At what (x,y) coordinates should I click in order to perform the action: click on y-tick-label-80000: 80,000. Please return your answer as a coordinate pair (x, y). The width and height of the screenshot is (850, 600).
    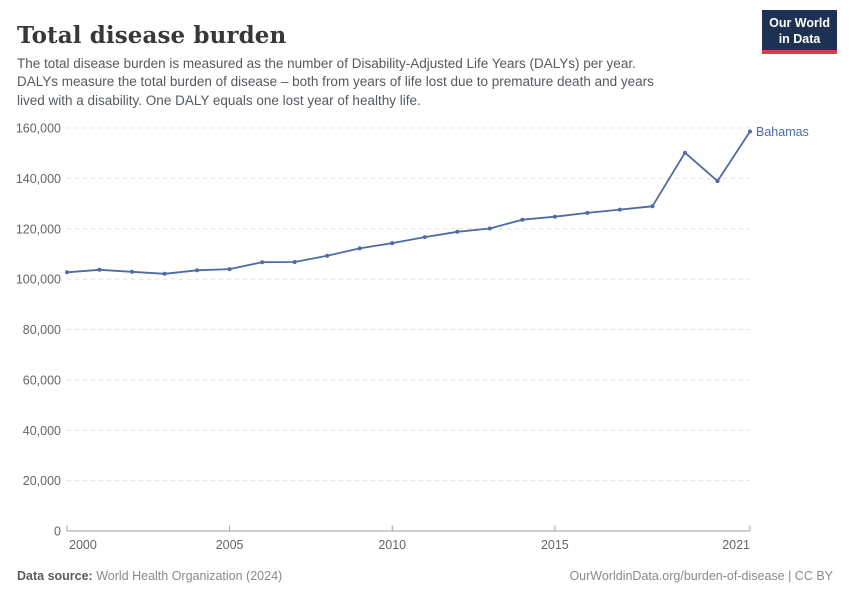
    Looking at the image, I should click on (42, 330).